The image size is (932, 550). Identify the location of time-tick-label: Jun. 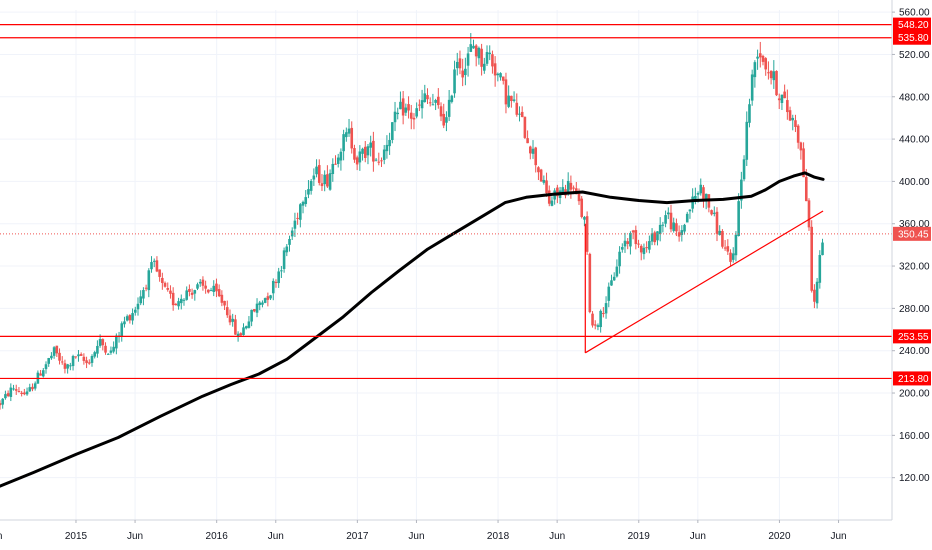
(1, 536).